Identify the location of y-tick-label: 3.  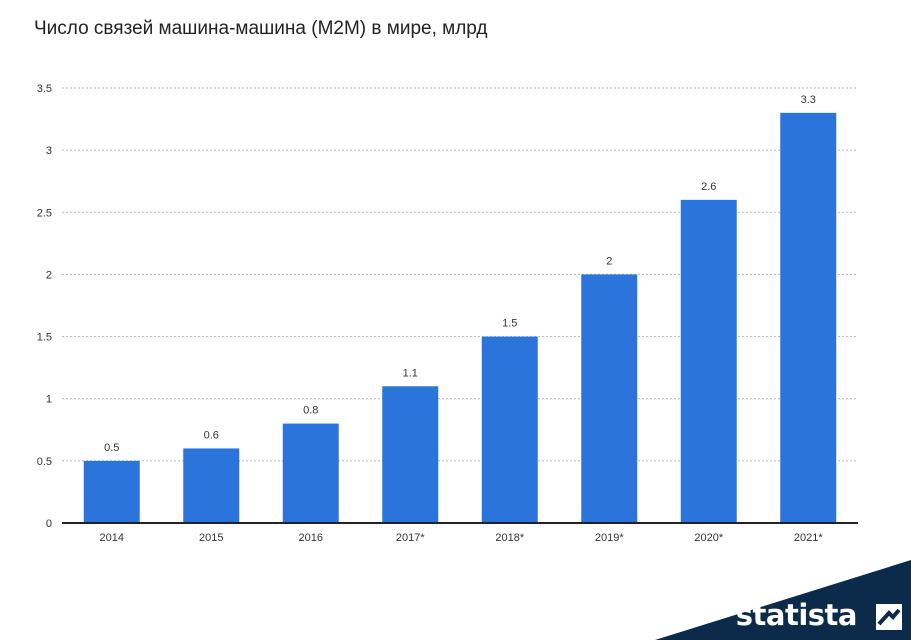
(49, 151).